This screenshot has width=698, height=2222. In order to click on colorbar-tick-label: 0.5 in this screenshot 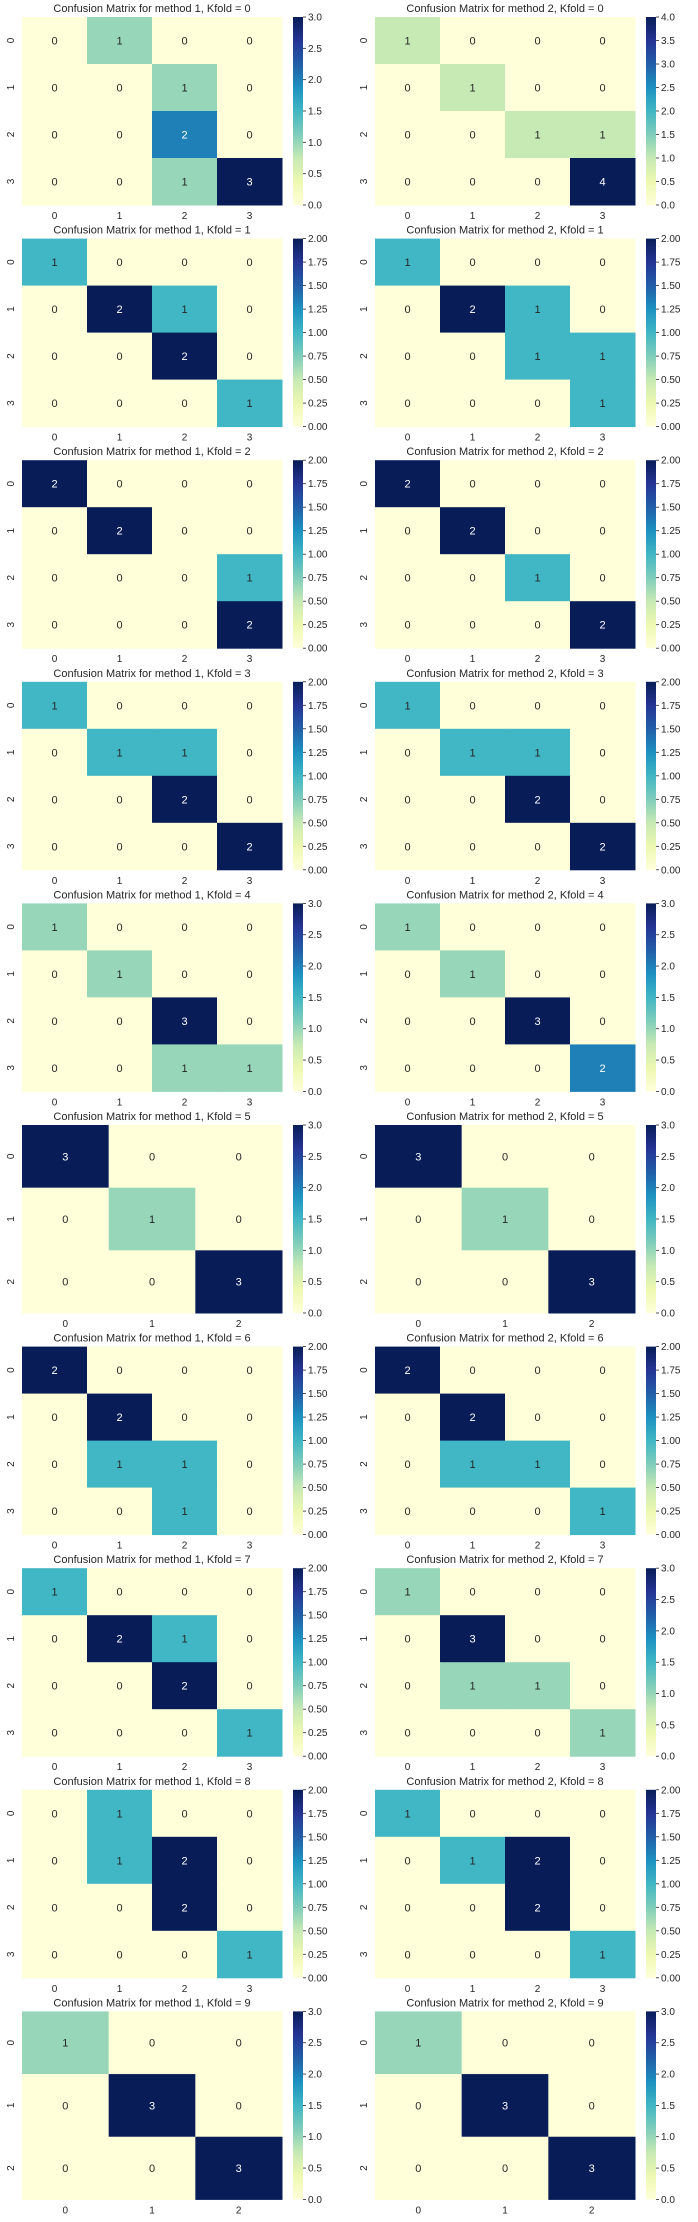, I will do `click(668, 1061)`.